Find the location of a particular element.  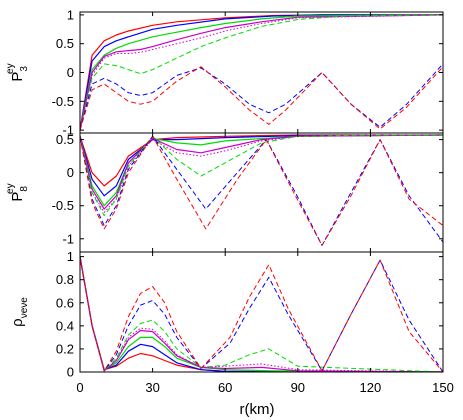

x-axis-label: r(km) is located at coordinates (257, 409).